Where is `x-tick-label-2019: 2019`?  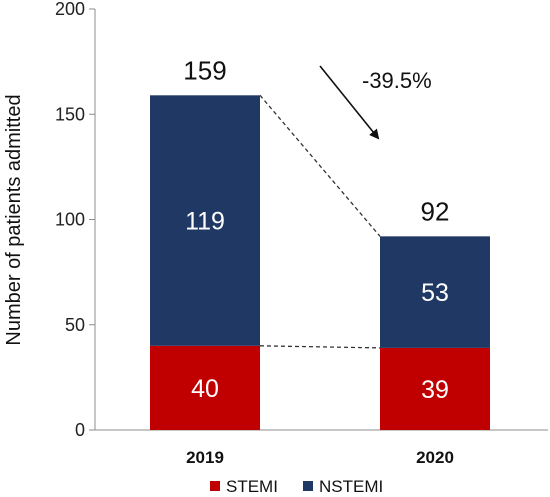
x-tick-label-2019: 2019 is located at coordinates (205, 457).